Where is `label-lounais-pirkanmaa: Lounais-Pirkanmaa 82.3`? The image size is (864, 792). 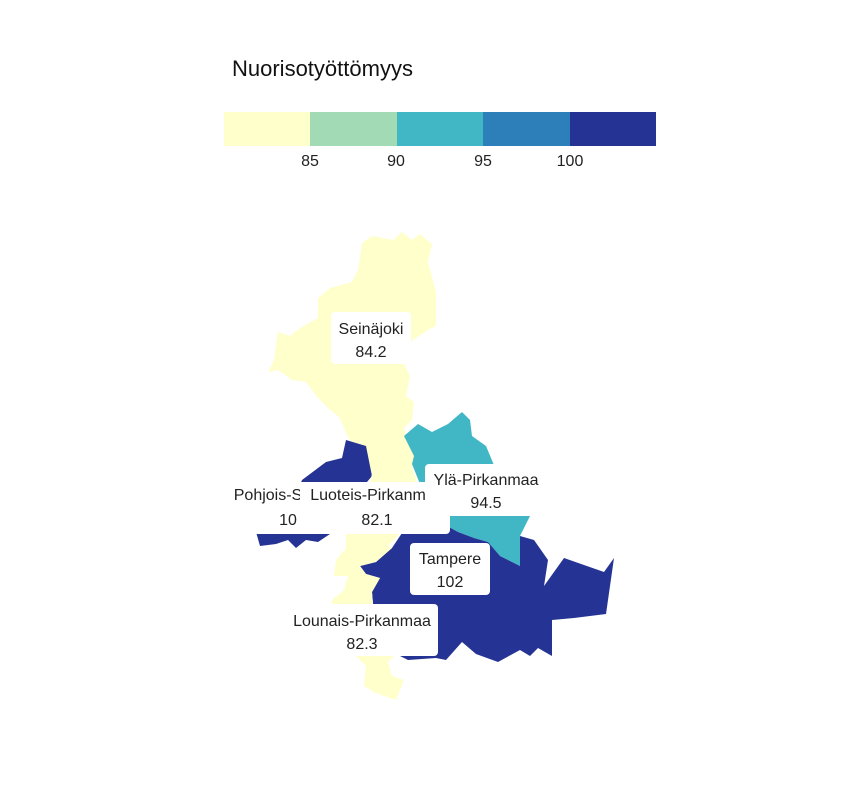
label-lounais-pirkanmaa: Lounais-Pirkanmaa 82.3 is located at coordinates (362, 630).